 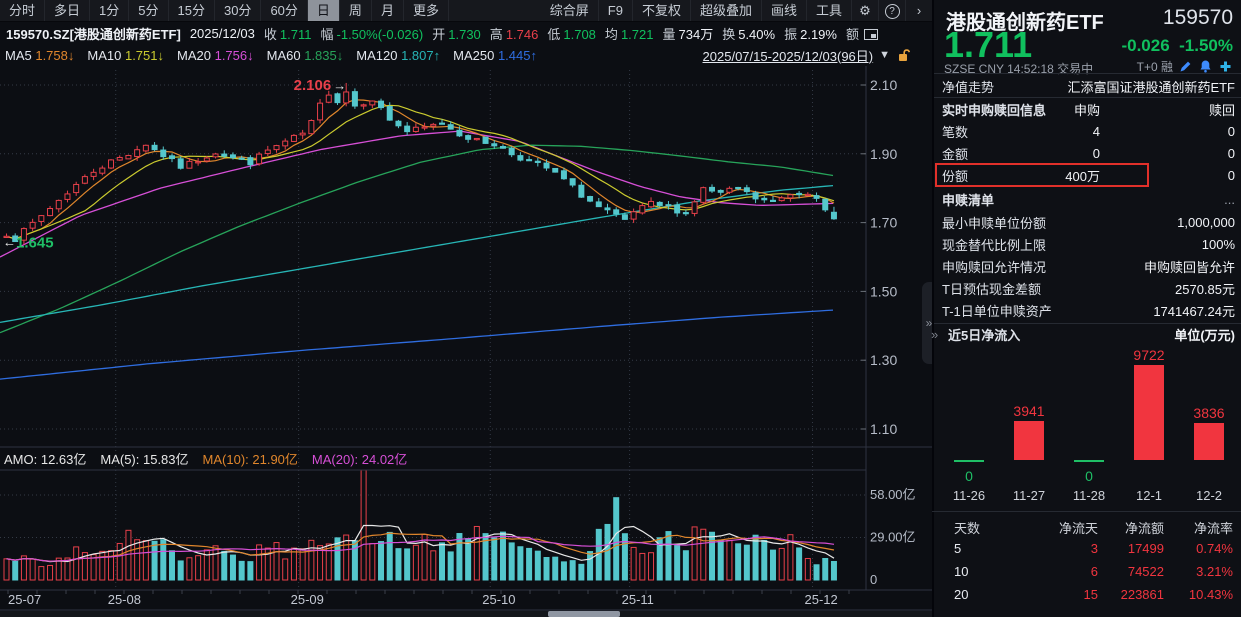 I want to click on quote-field-振: 振 2.19%, so click(x=810, y=33).